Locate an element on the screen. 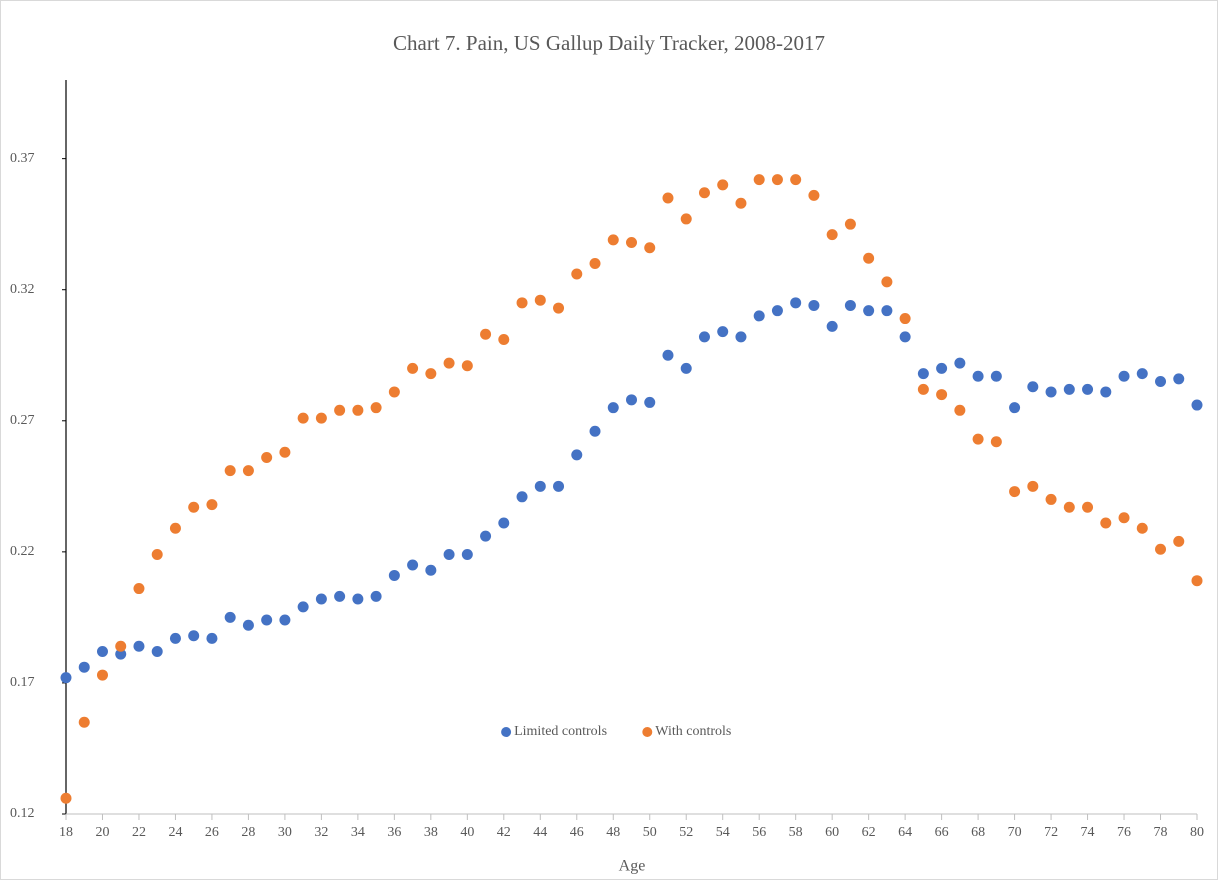 This screenshot has height=880, width=1218. y-tick-label: 0.32 is located at coordinates (22, 289).